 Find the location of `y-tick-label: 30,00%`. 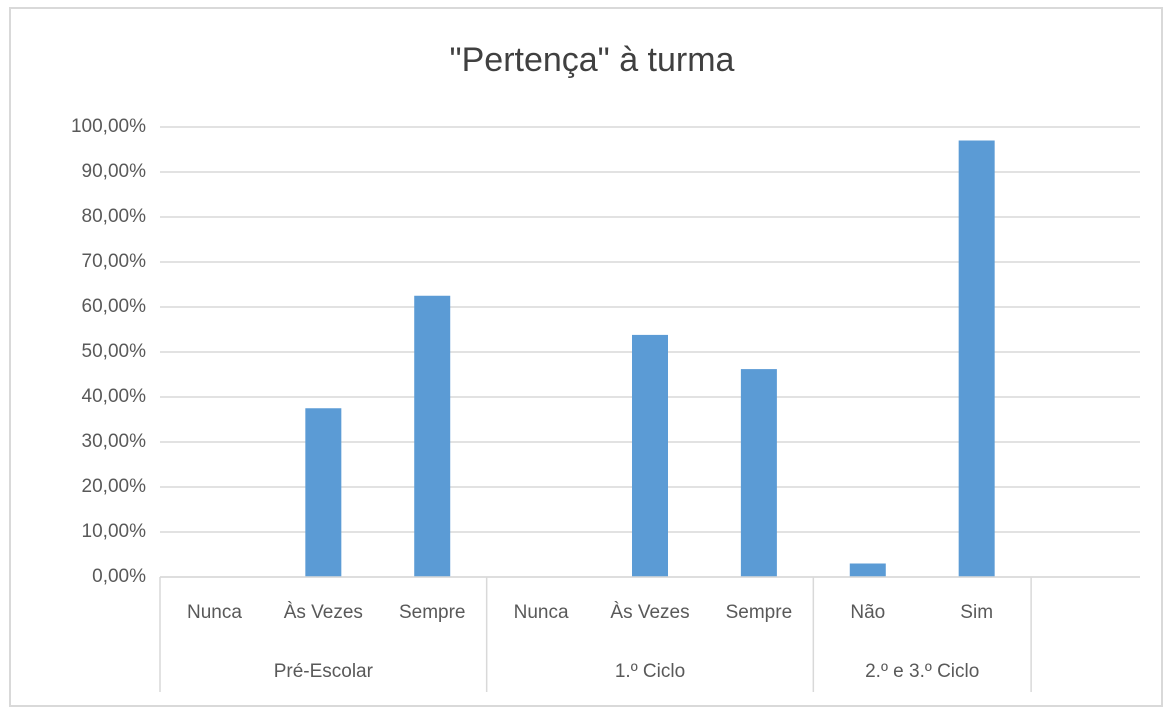

y-tick-label: 30,00% is located at coordinates (114, 441).